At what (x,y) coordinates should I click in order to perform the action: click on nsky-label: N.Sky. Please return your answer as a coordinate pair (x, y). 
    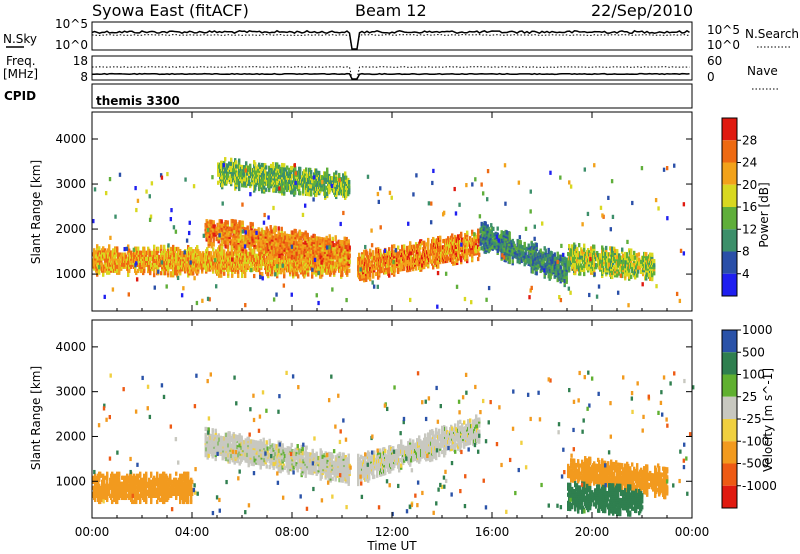
    Looking at the image, I should click on (20, 39).